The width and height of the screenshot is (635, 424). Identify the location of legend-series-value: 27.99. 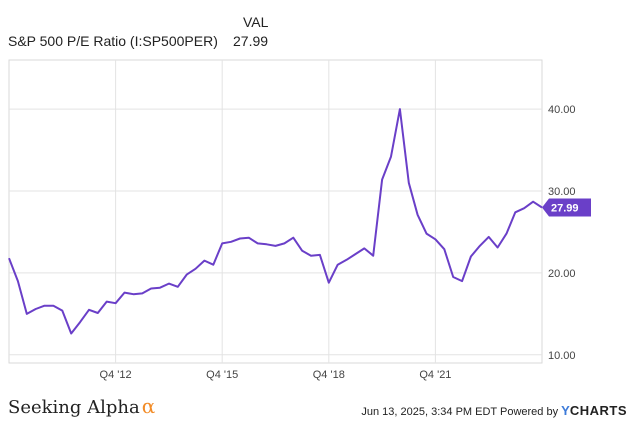
(251, 41).